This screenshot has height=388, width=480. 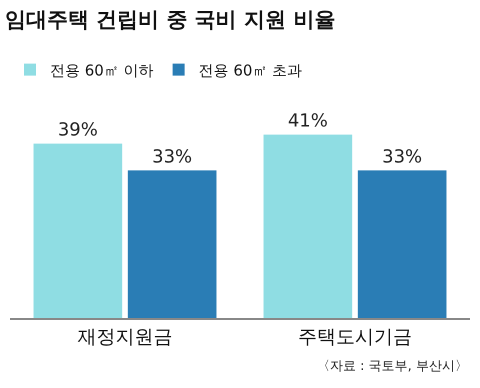 I want to click on data-label: 39%, so click(x=78, y=130).